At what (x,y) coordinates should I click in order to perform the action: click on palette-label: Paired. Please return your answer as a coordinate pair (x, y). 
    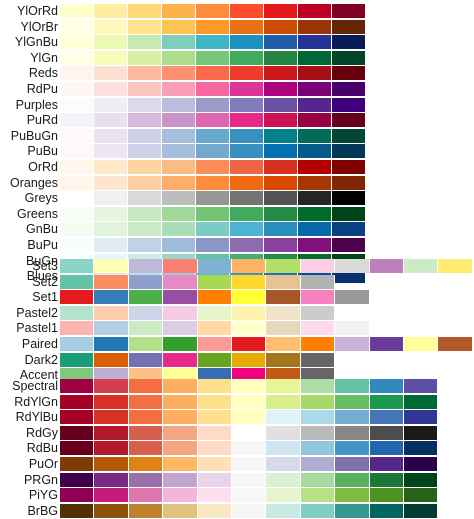
    Looking at the image, I should click on (39, 344).